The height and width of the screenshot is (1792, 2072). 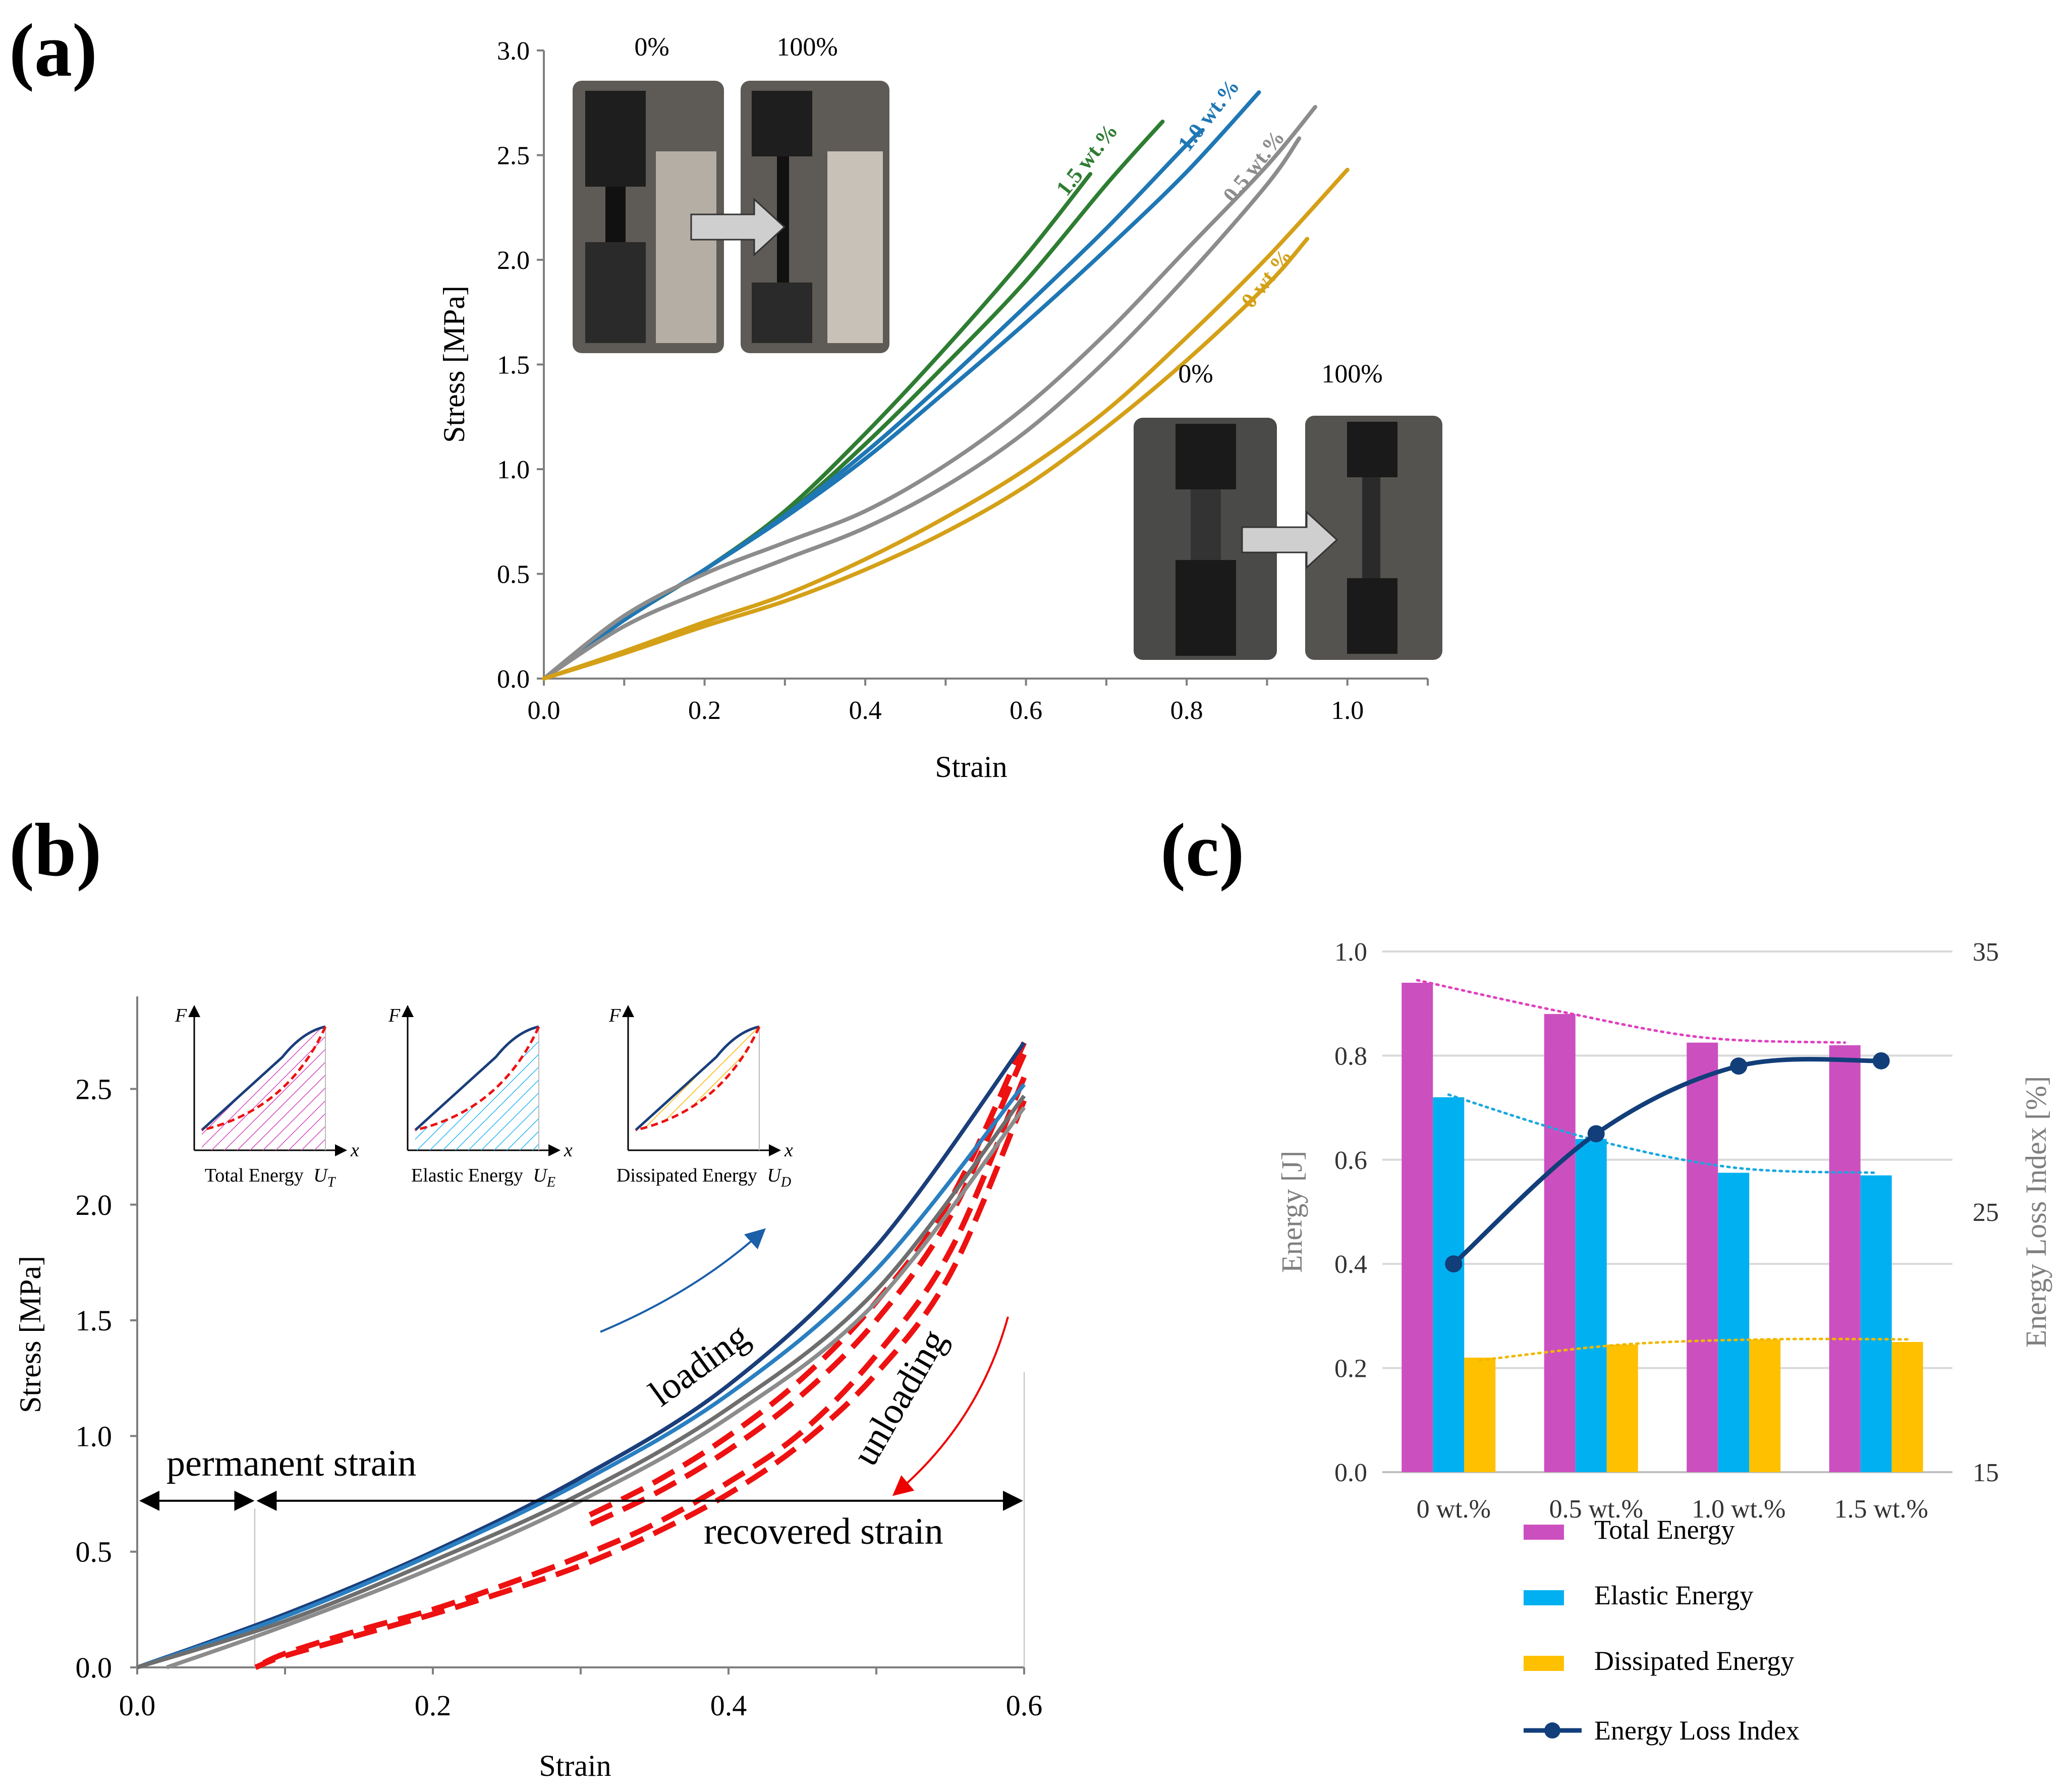 I want to click on chart-c-bars, so click(x=1662, y=1227).